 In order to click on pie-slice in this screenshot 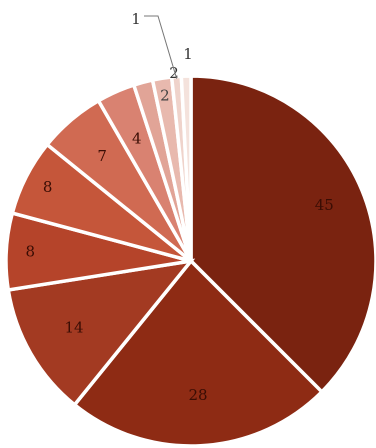, I will do `click(186, 168)`.